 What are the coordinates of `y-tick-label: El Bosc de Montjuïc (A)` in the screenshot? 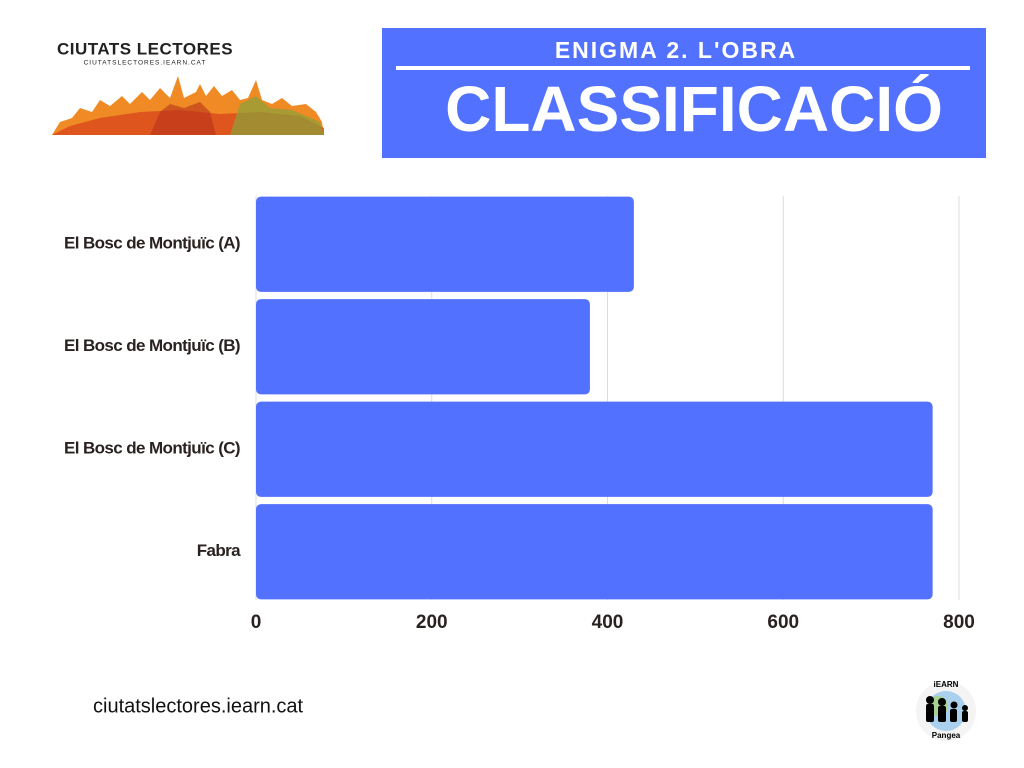 It's located at (152, 243).